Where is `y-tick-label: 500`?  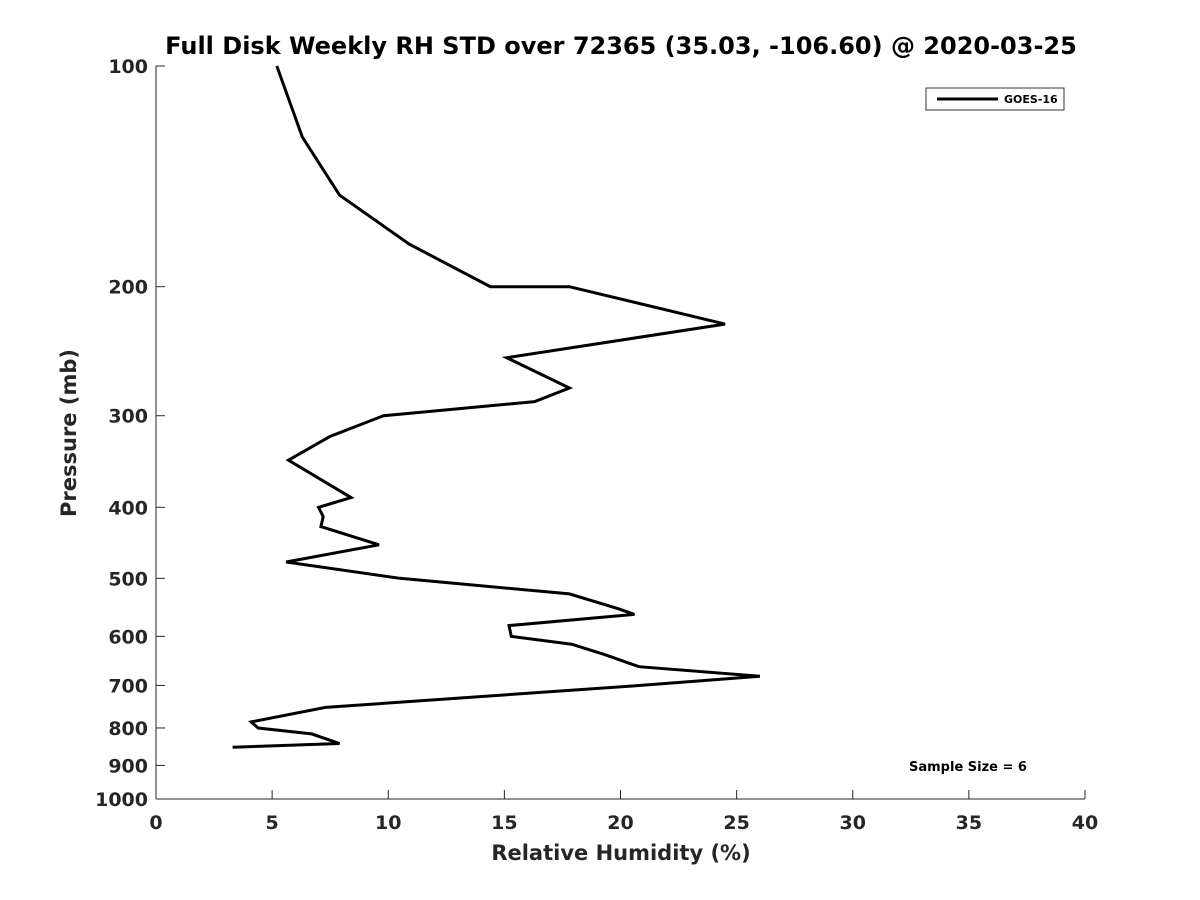
y-tick-label: 500 is located at coordinates (128, 579).